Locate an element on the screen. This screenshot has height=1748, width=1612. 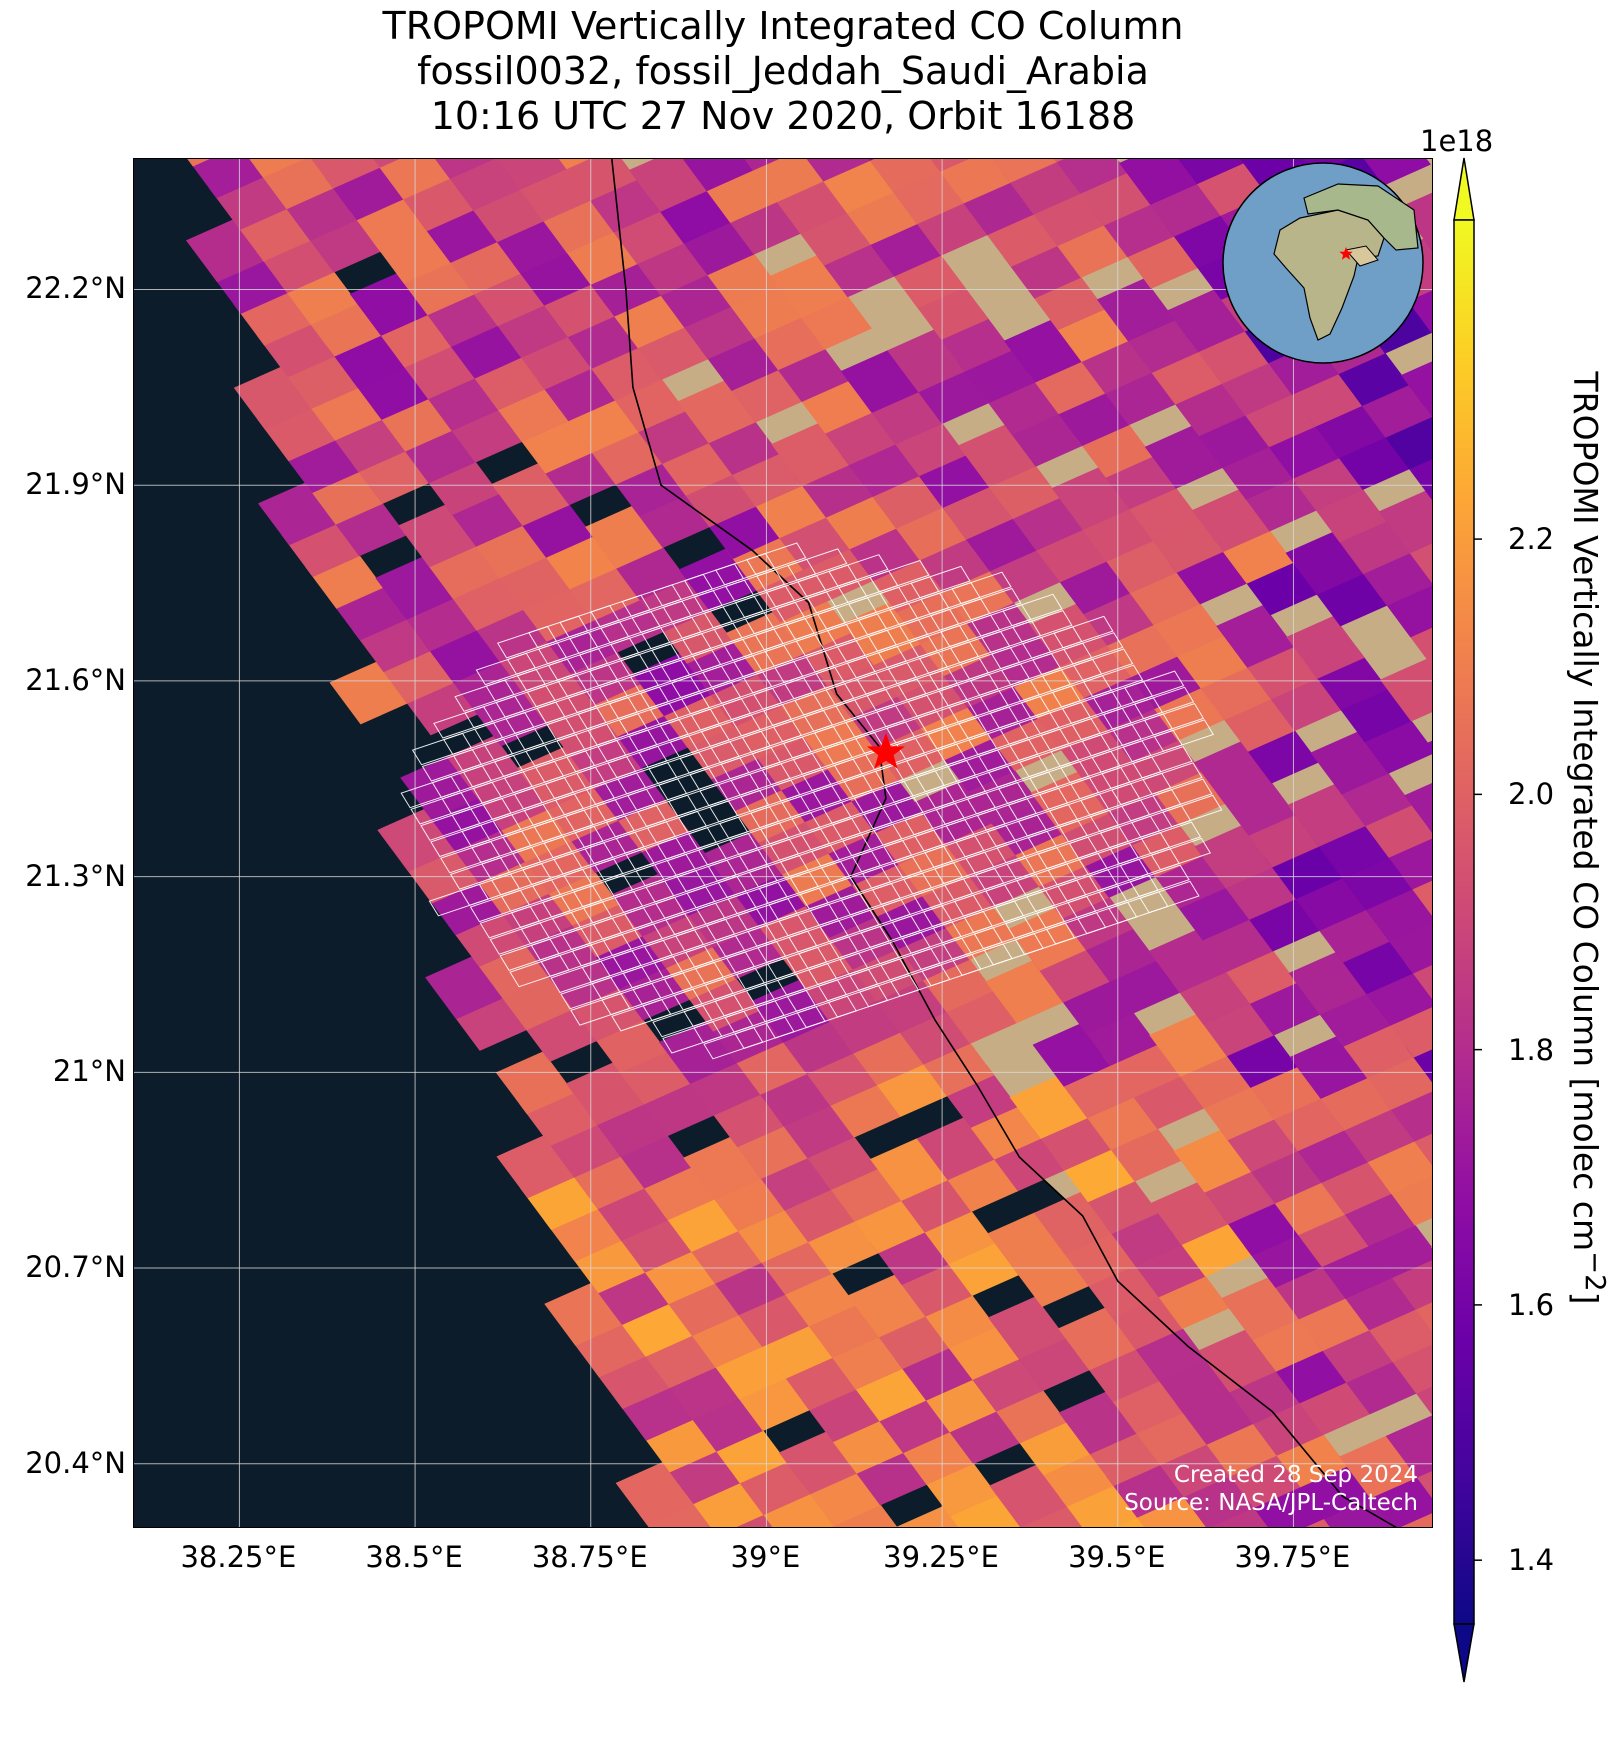
lat-tick-label: 20.7°N is located at coordinates (75, 1267).